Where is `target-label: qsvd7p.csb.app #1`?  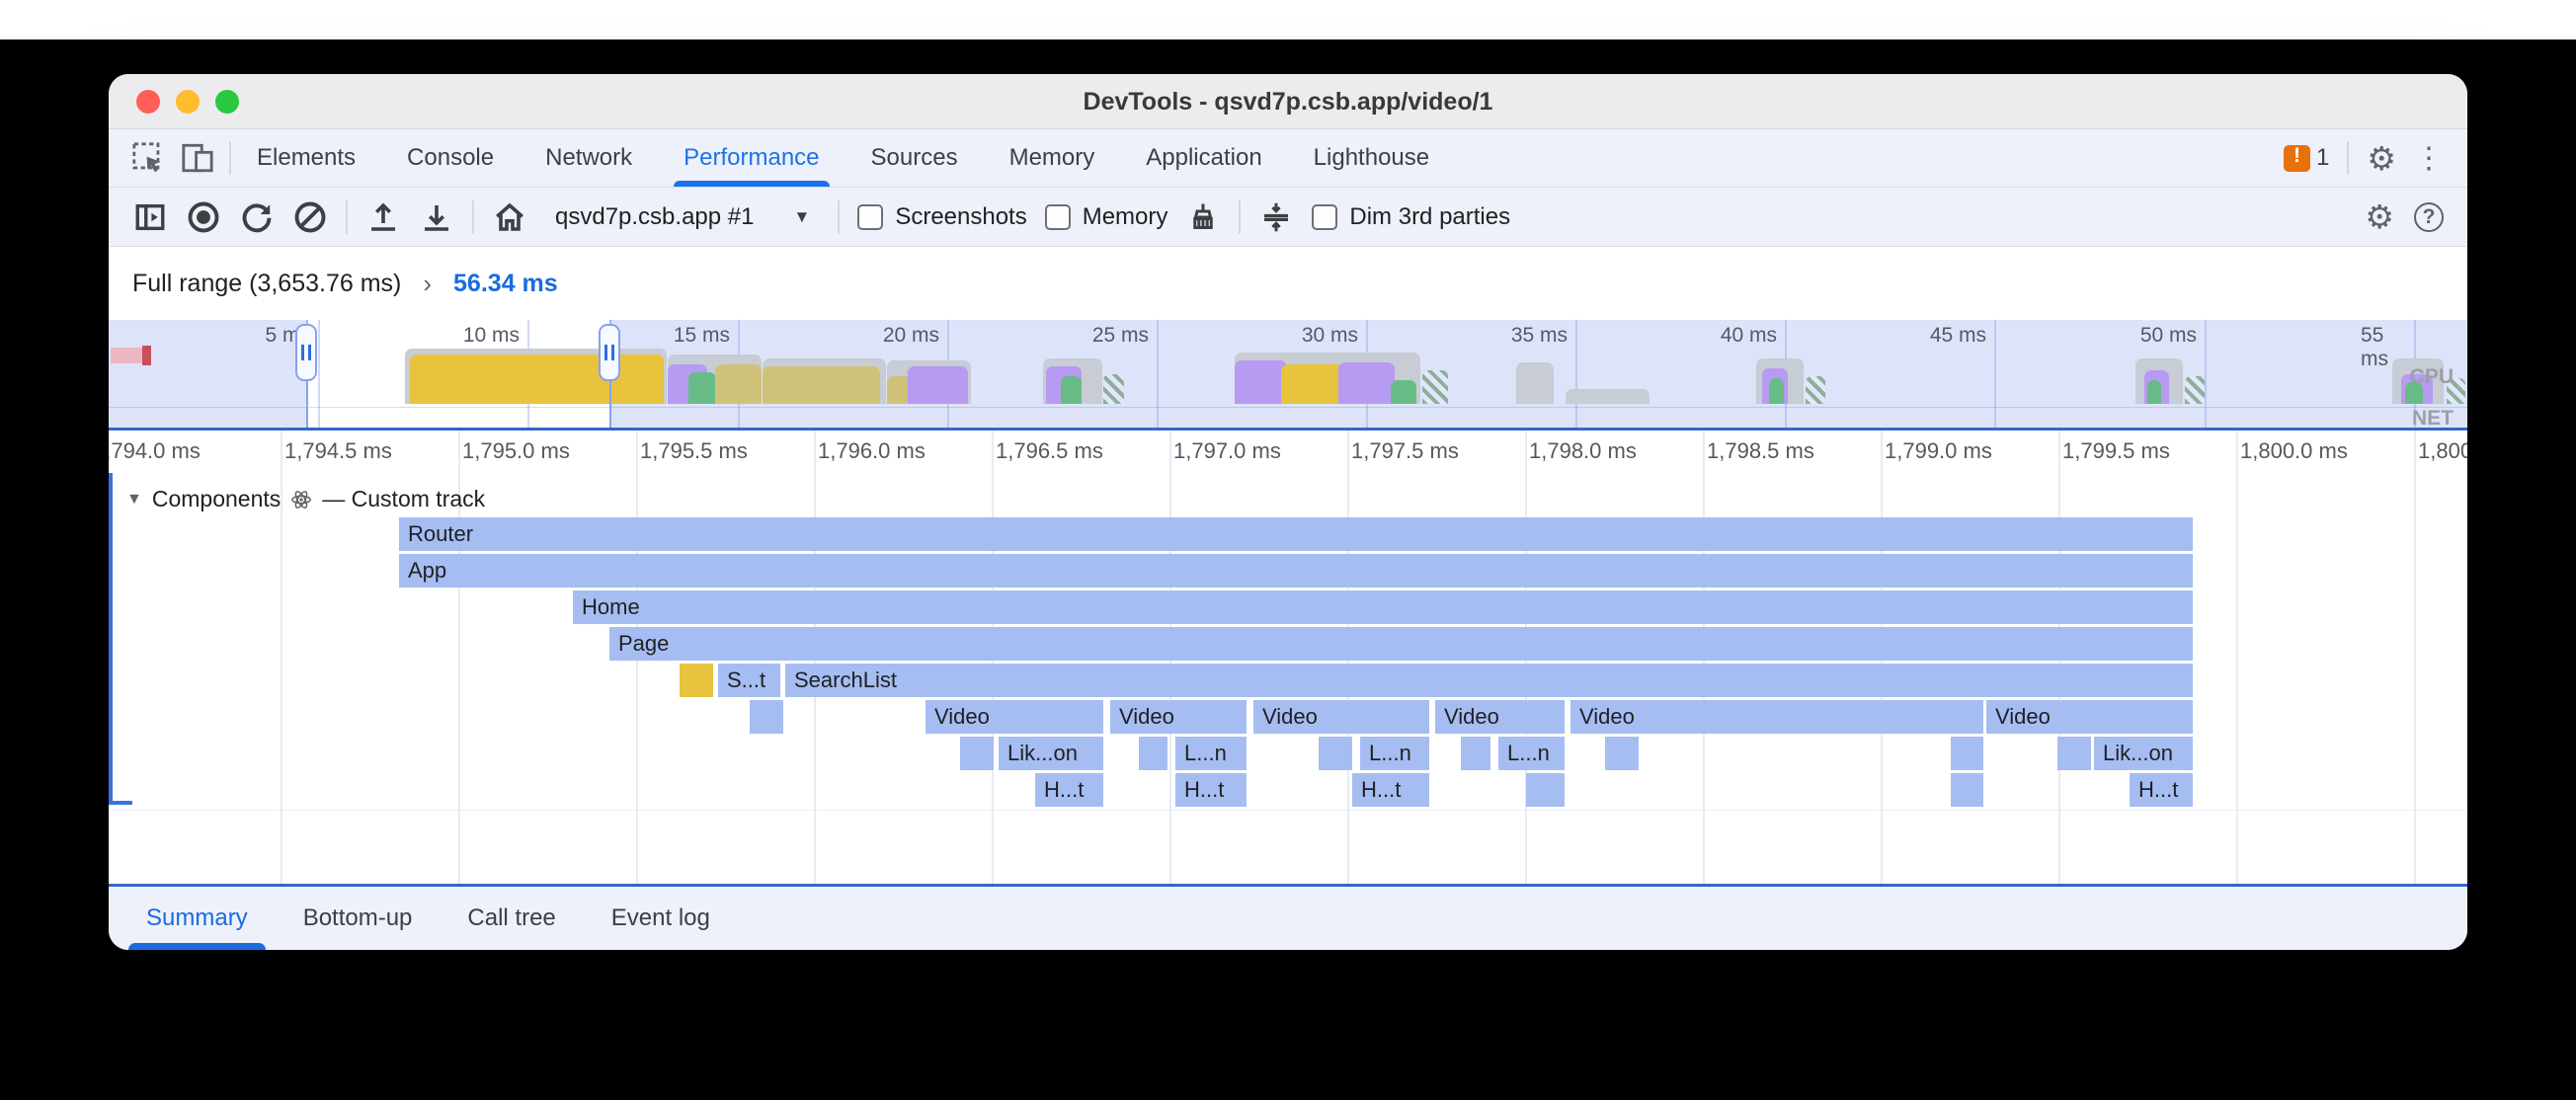
target-label: qsvd7p.csb.app #1 is located at coordinates (655, 216).